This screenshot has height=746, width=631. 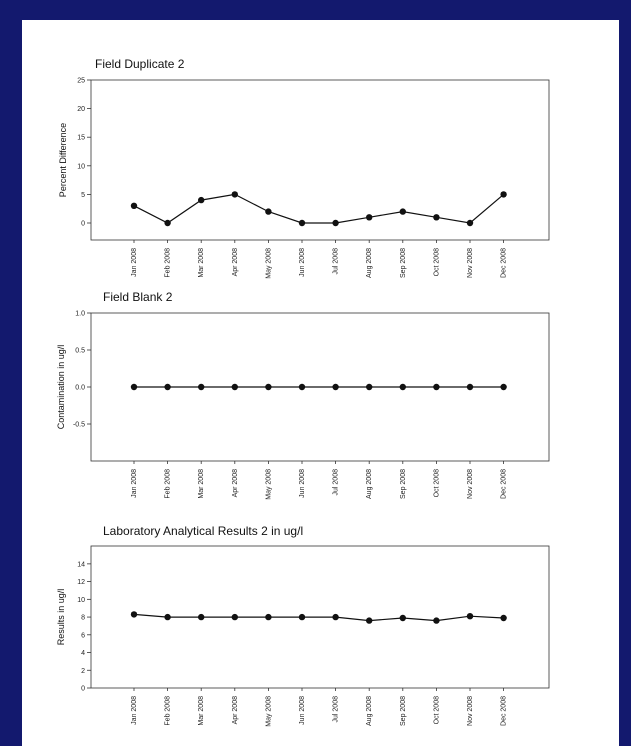 I want to click on y-tick-label: 1.0, so click(x=80, y=314).